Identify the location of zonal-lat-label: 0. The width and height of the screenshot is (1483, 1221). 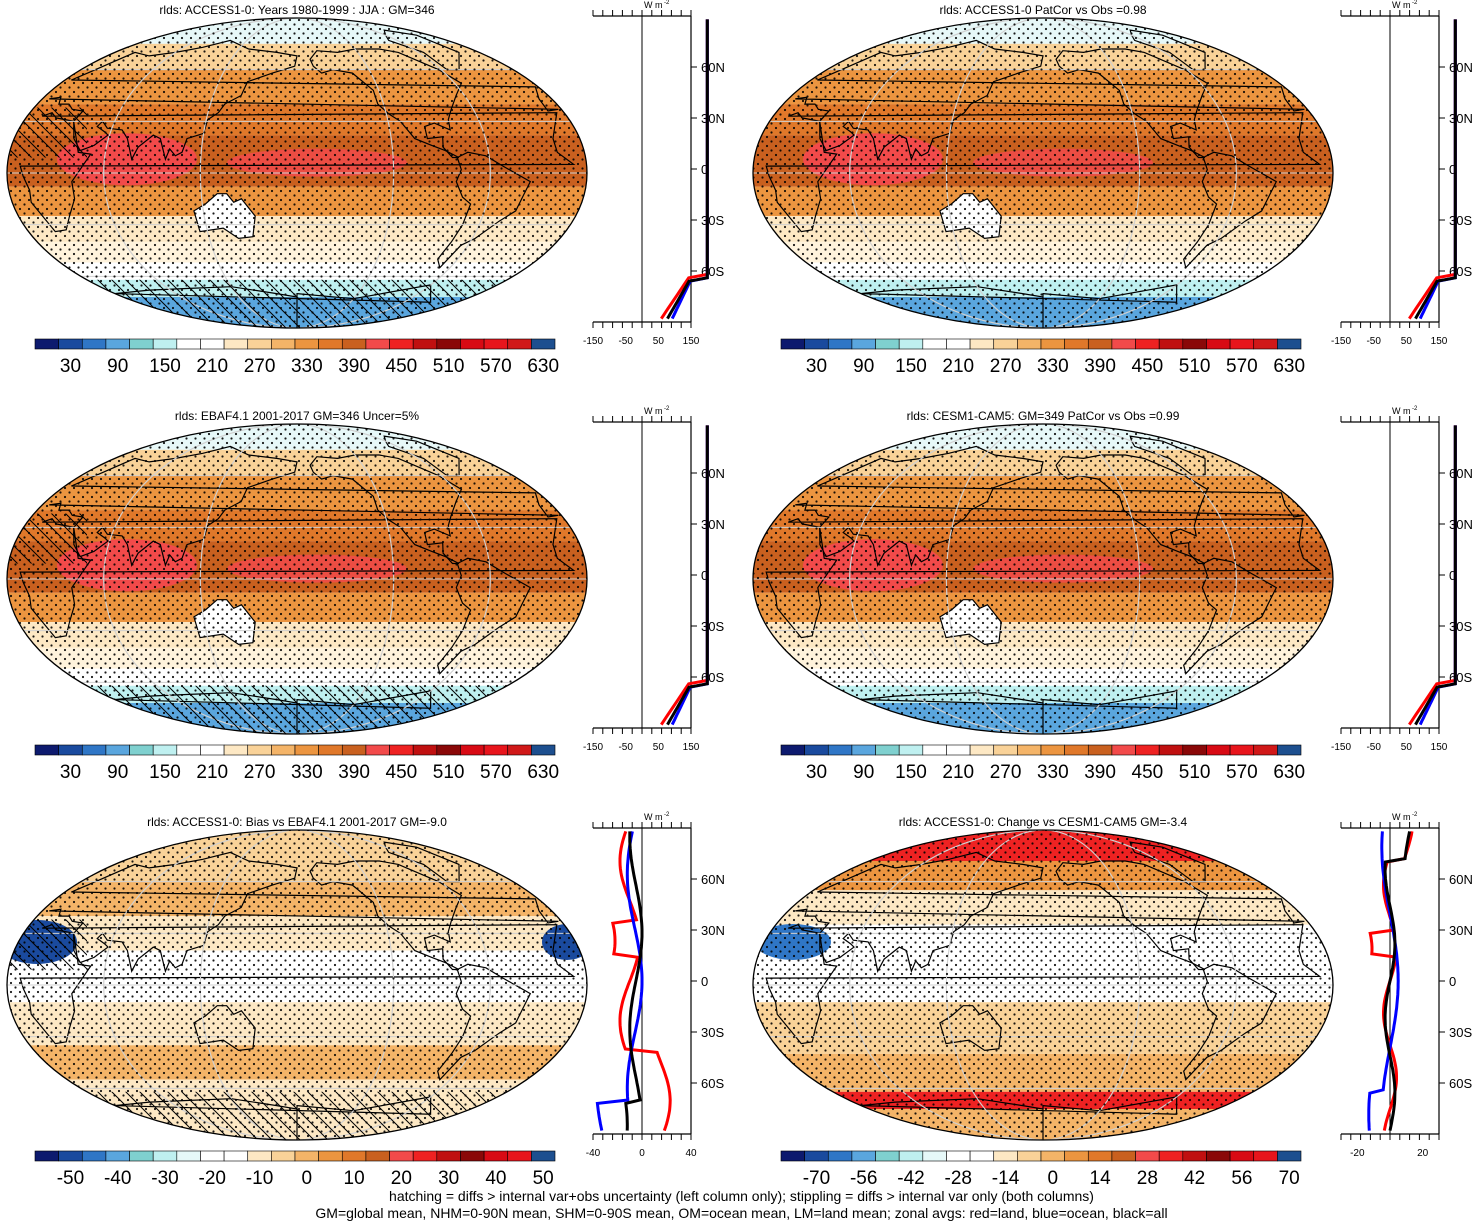
(1452, 169).